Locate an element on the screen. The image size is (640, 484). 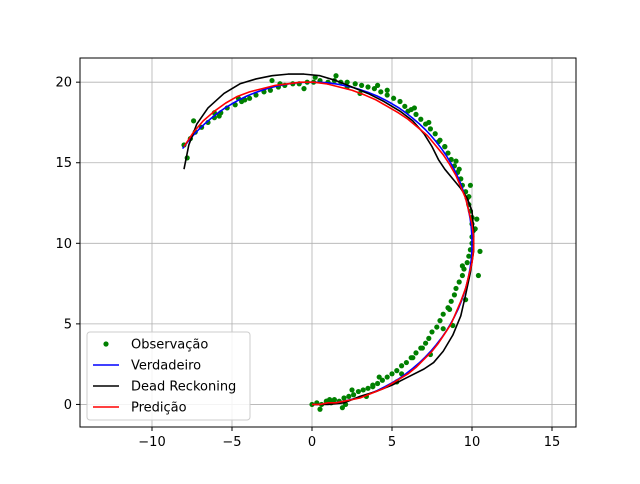
legend-item: Predição is located at coordinates (140, 408).